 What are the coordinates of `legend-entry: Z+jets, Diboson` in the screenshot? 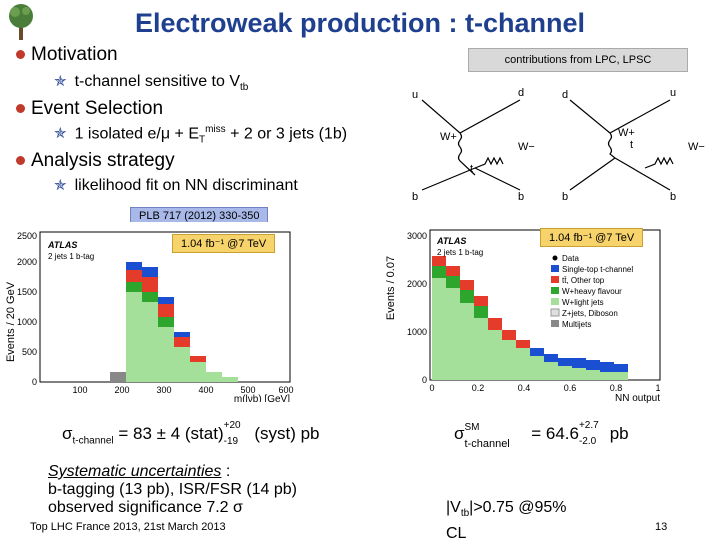 It's located at (590, 313).